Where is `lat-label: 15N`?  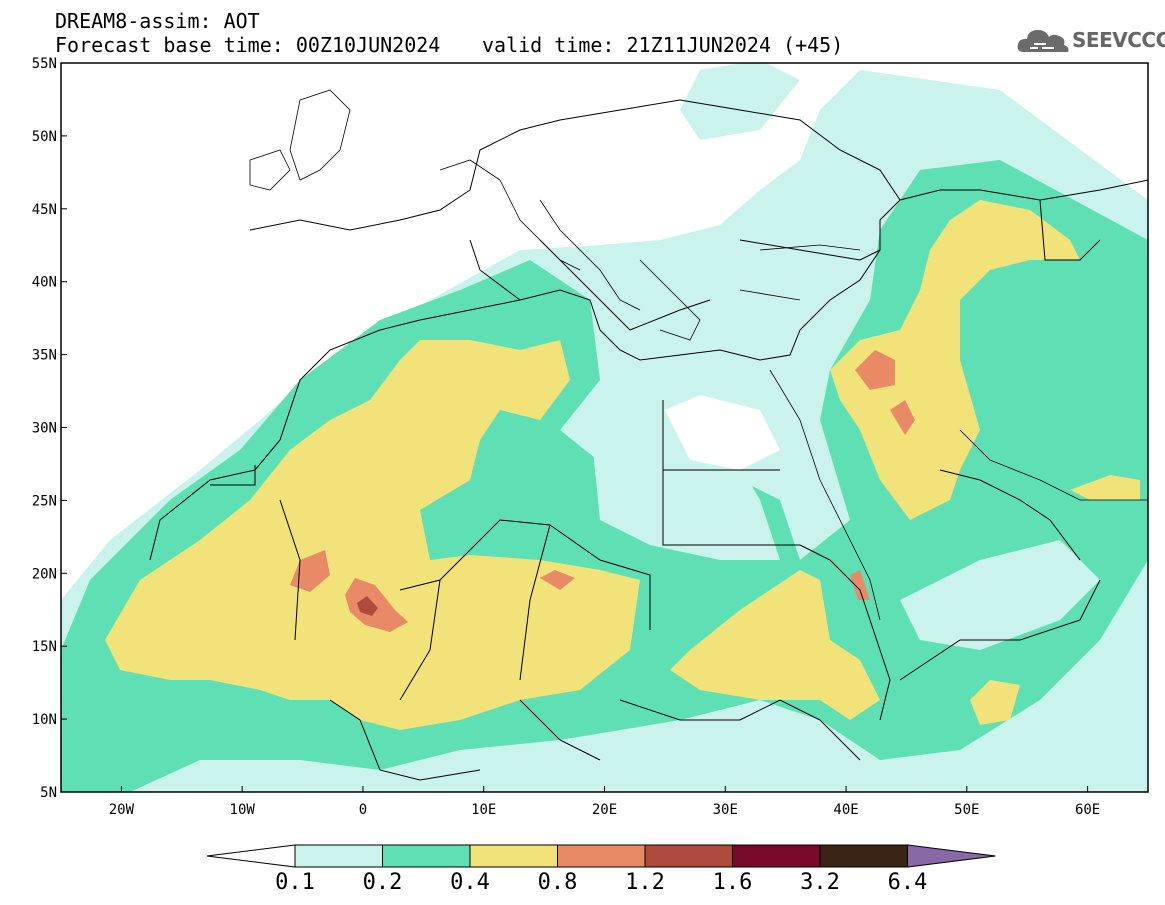 lat-label: 15N is located at coordinates (44, 647).